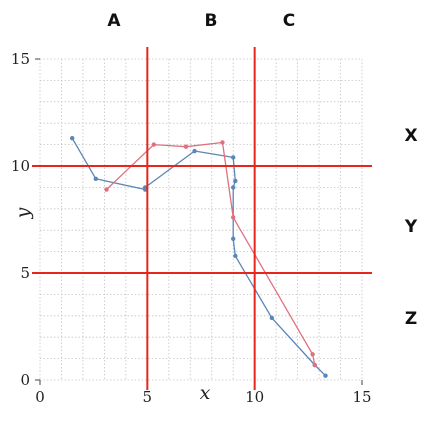 The width and height of the screenshot is (442, 433). Describe the element at coordinates (410, 136) in the screenshot. I see `row-label-x: X` at that location.